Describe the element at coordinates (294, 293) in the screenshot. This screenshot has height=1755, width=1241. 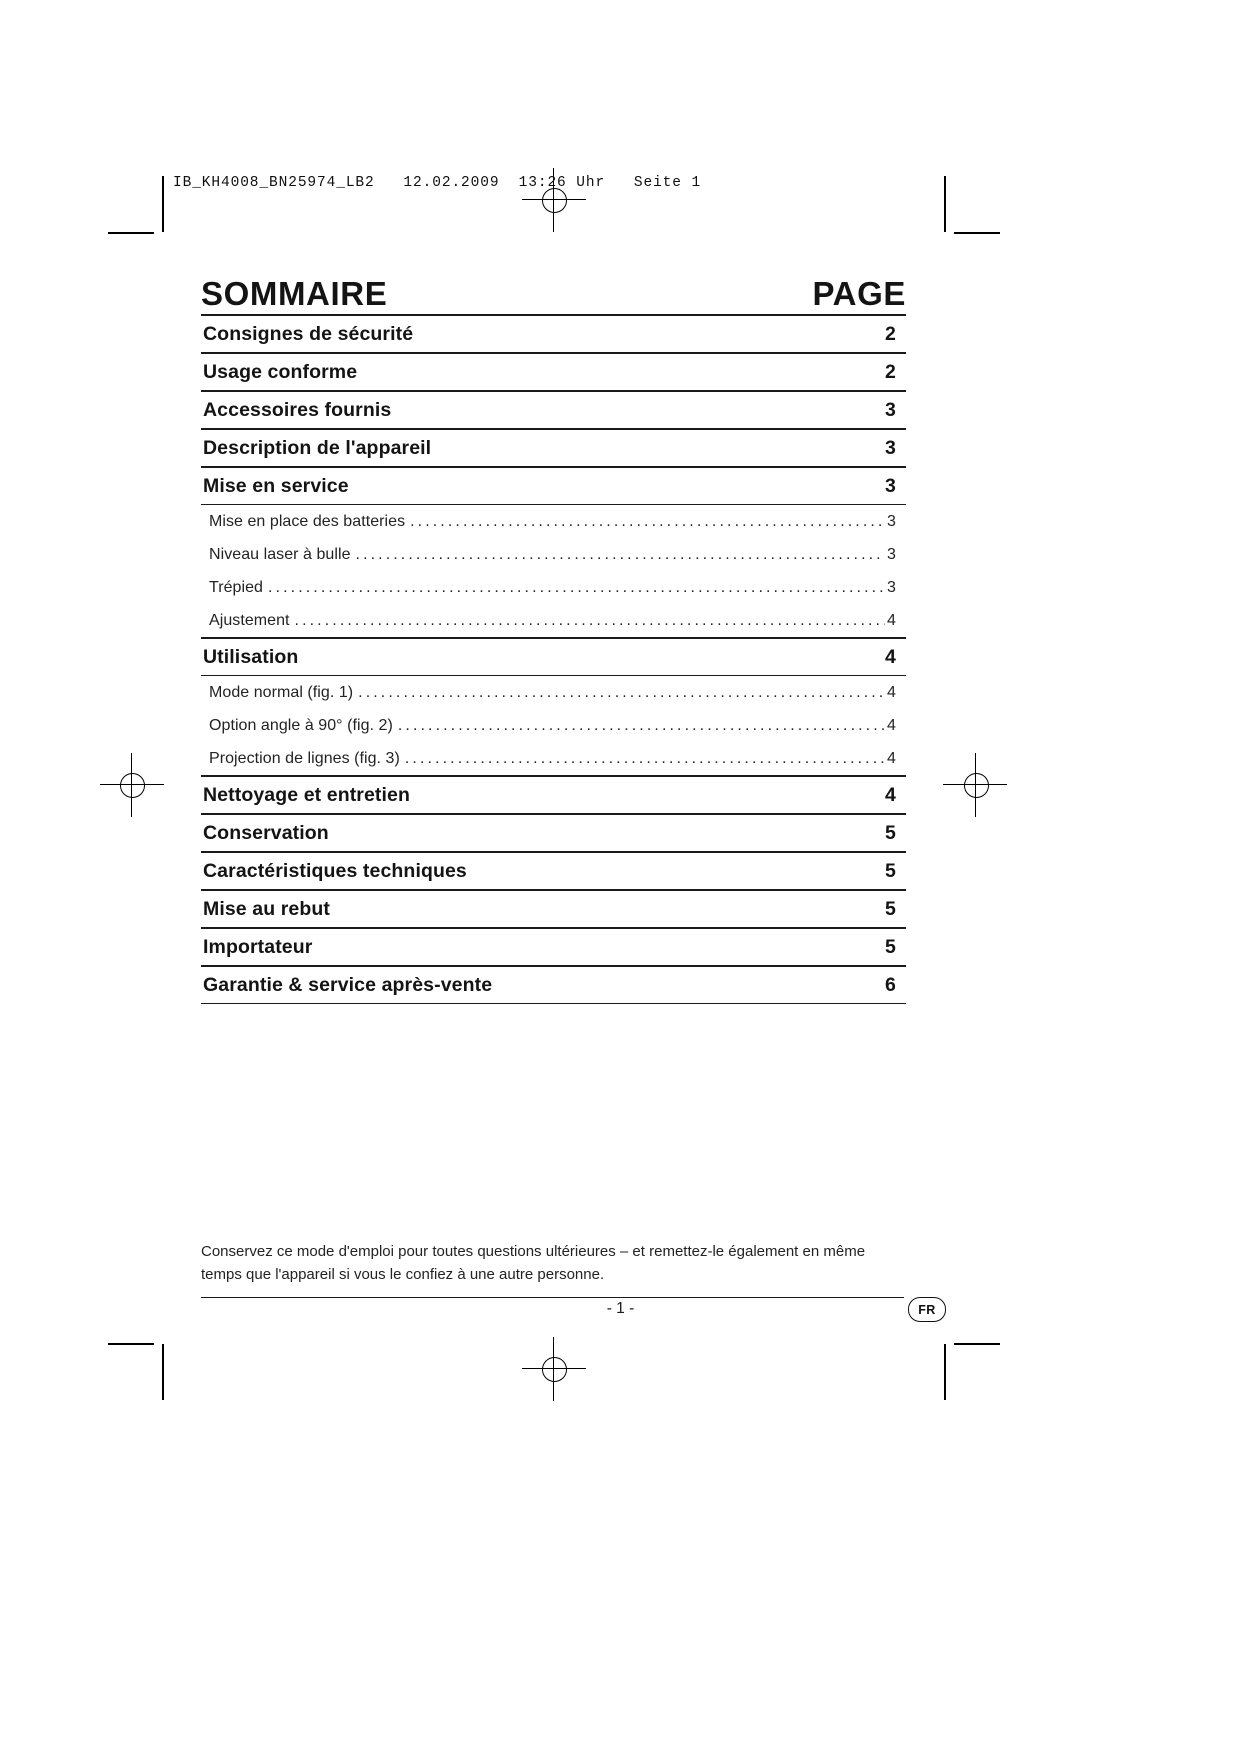
I see `page-title: SOMMAIRE` at that location.